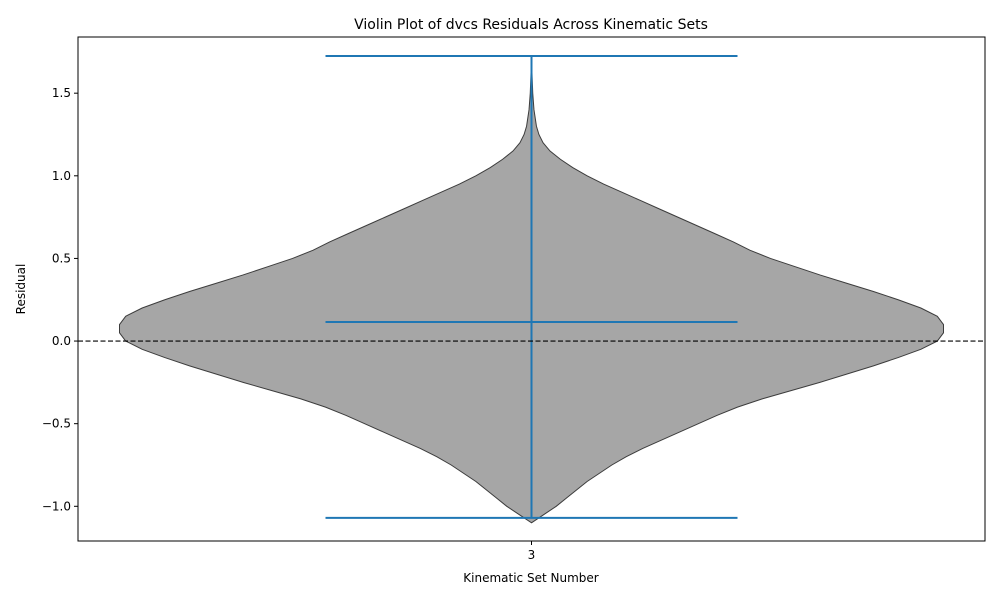 The width and height of the screenshot is (1000, 600). What do you see at coordinates (530, 578) in the screenshot?
I see `x-axis-label: Kinematic Set Number` at bounding box center [530, 578].